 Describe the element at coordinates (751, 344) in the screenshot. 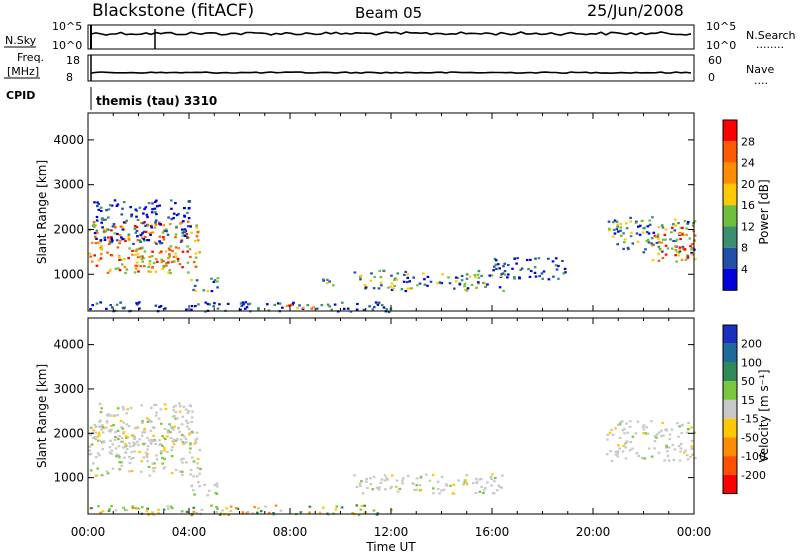

I see `colorbar-tick-label: 200` at that location.